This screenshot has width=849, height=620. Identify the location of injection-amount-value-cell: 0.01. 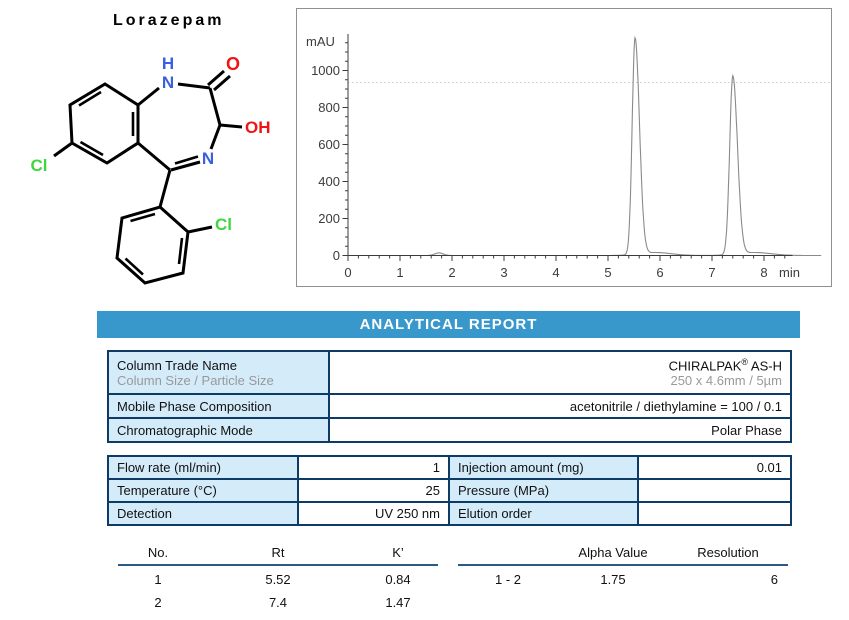
(714, 467).